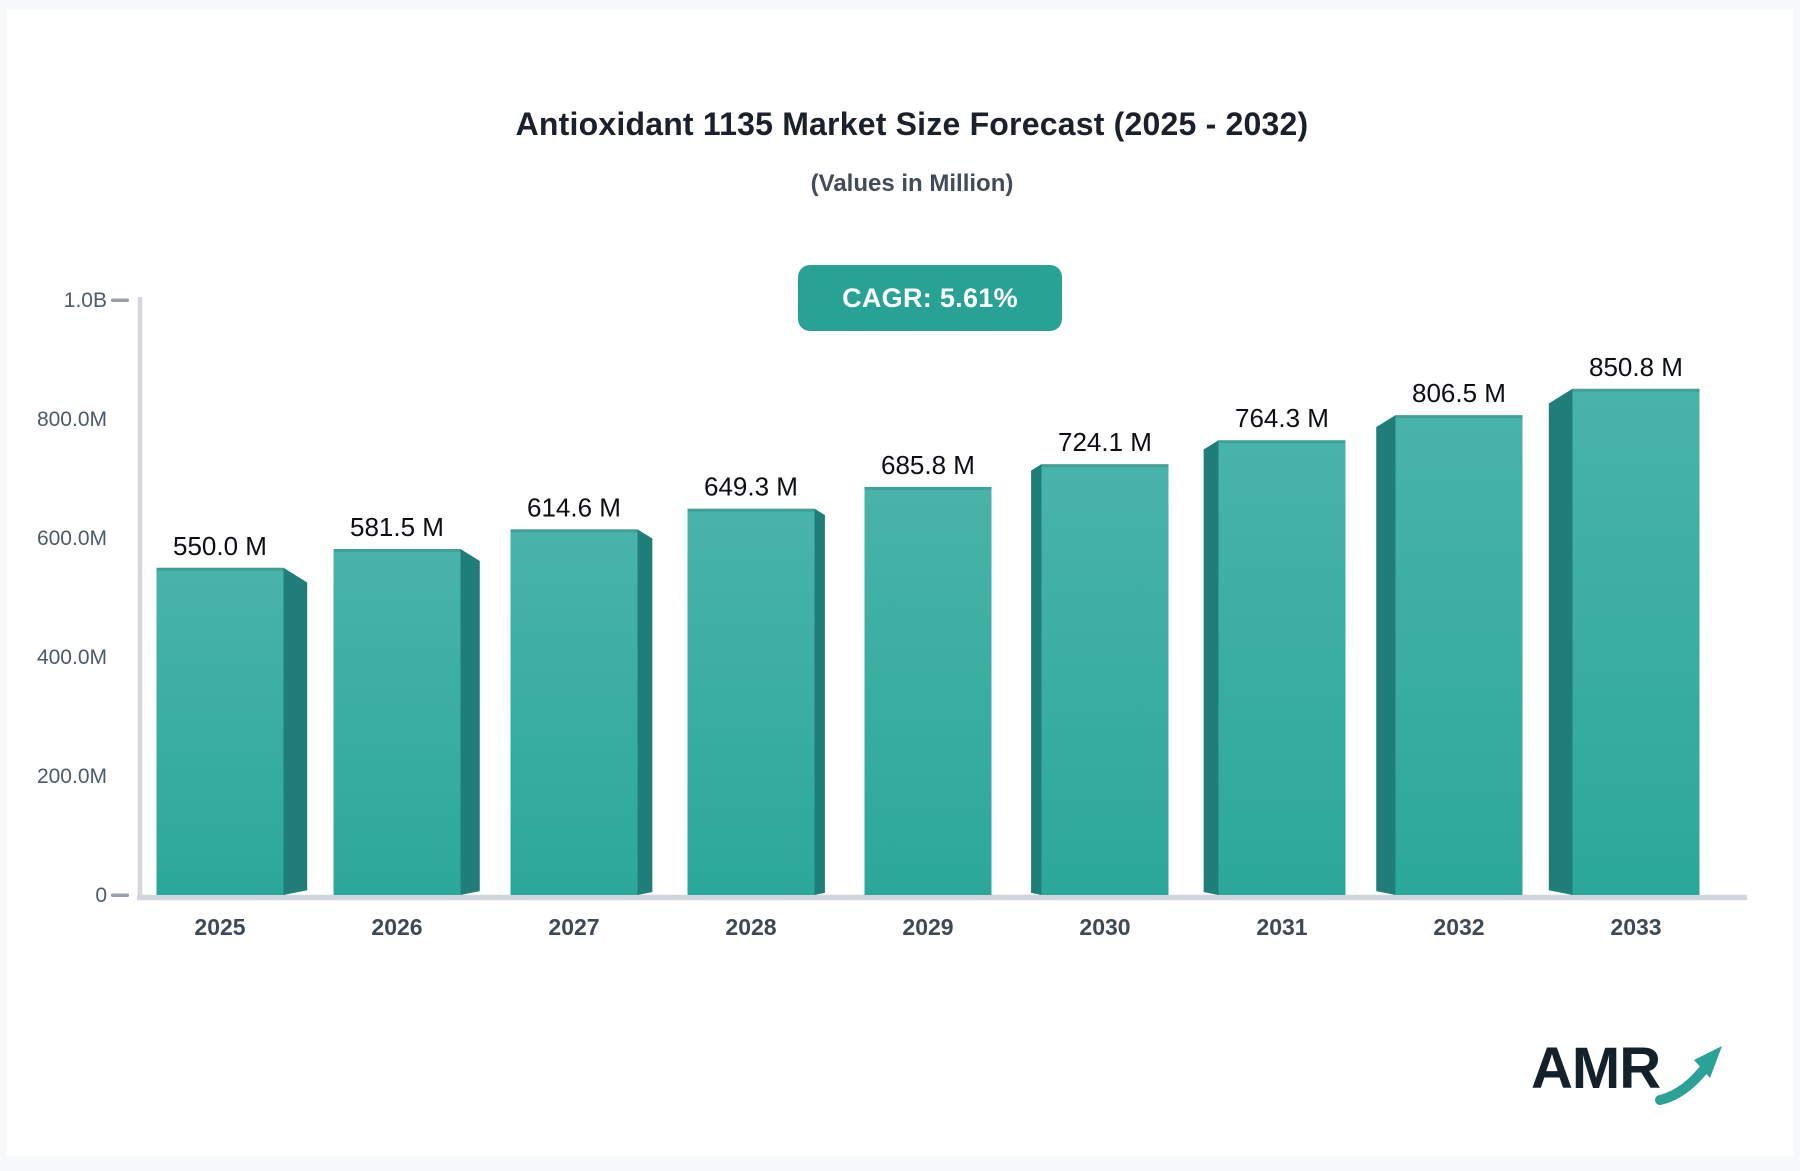  I want to click on bar-side-face-2028, so click(819, 701).